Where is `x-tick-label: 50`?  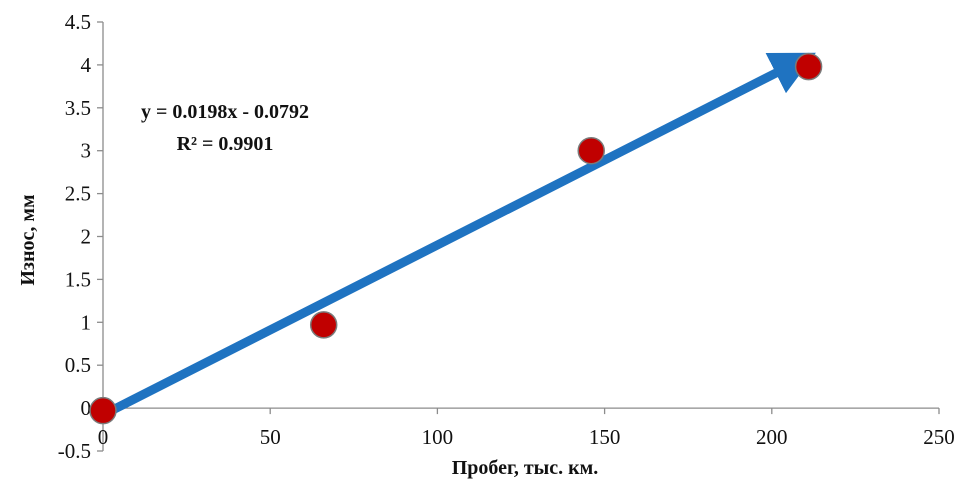
x-tick-label: 50 is located at coordinates (270, 437).